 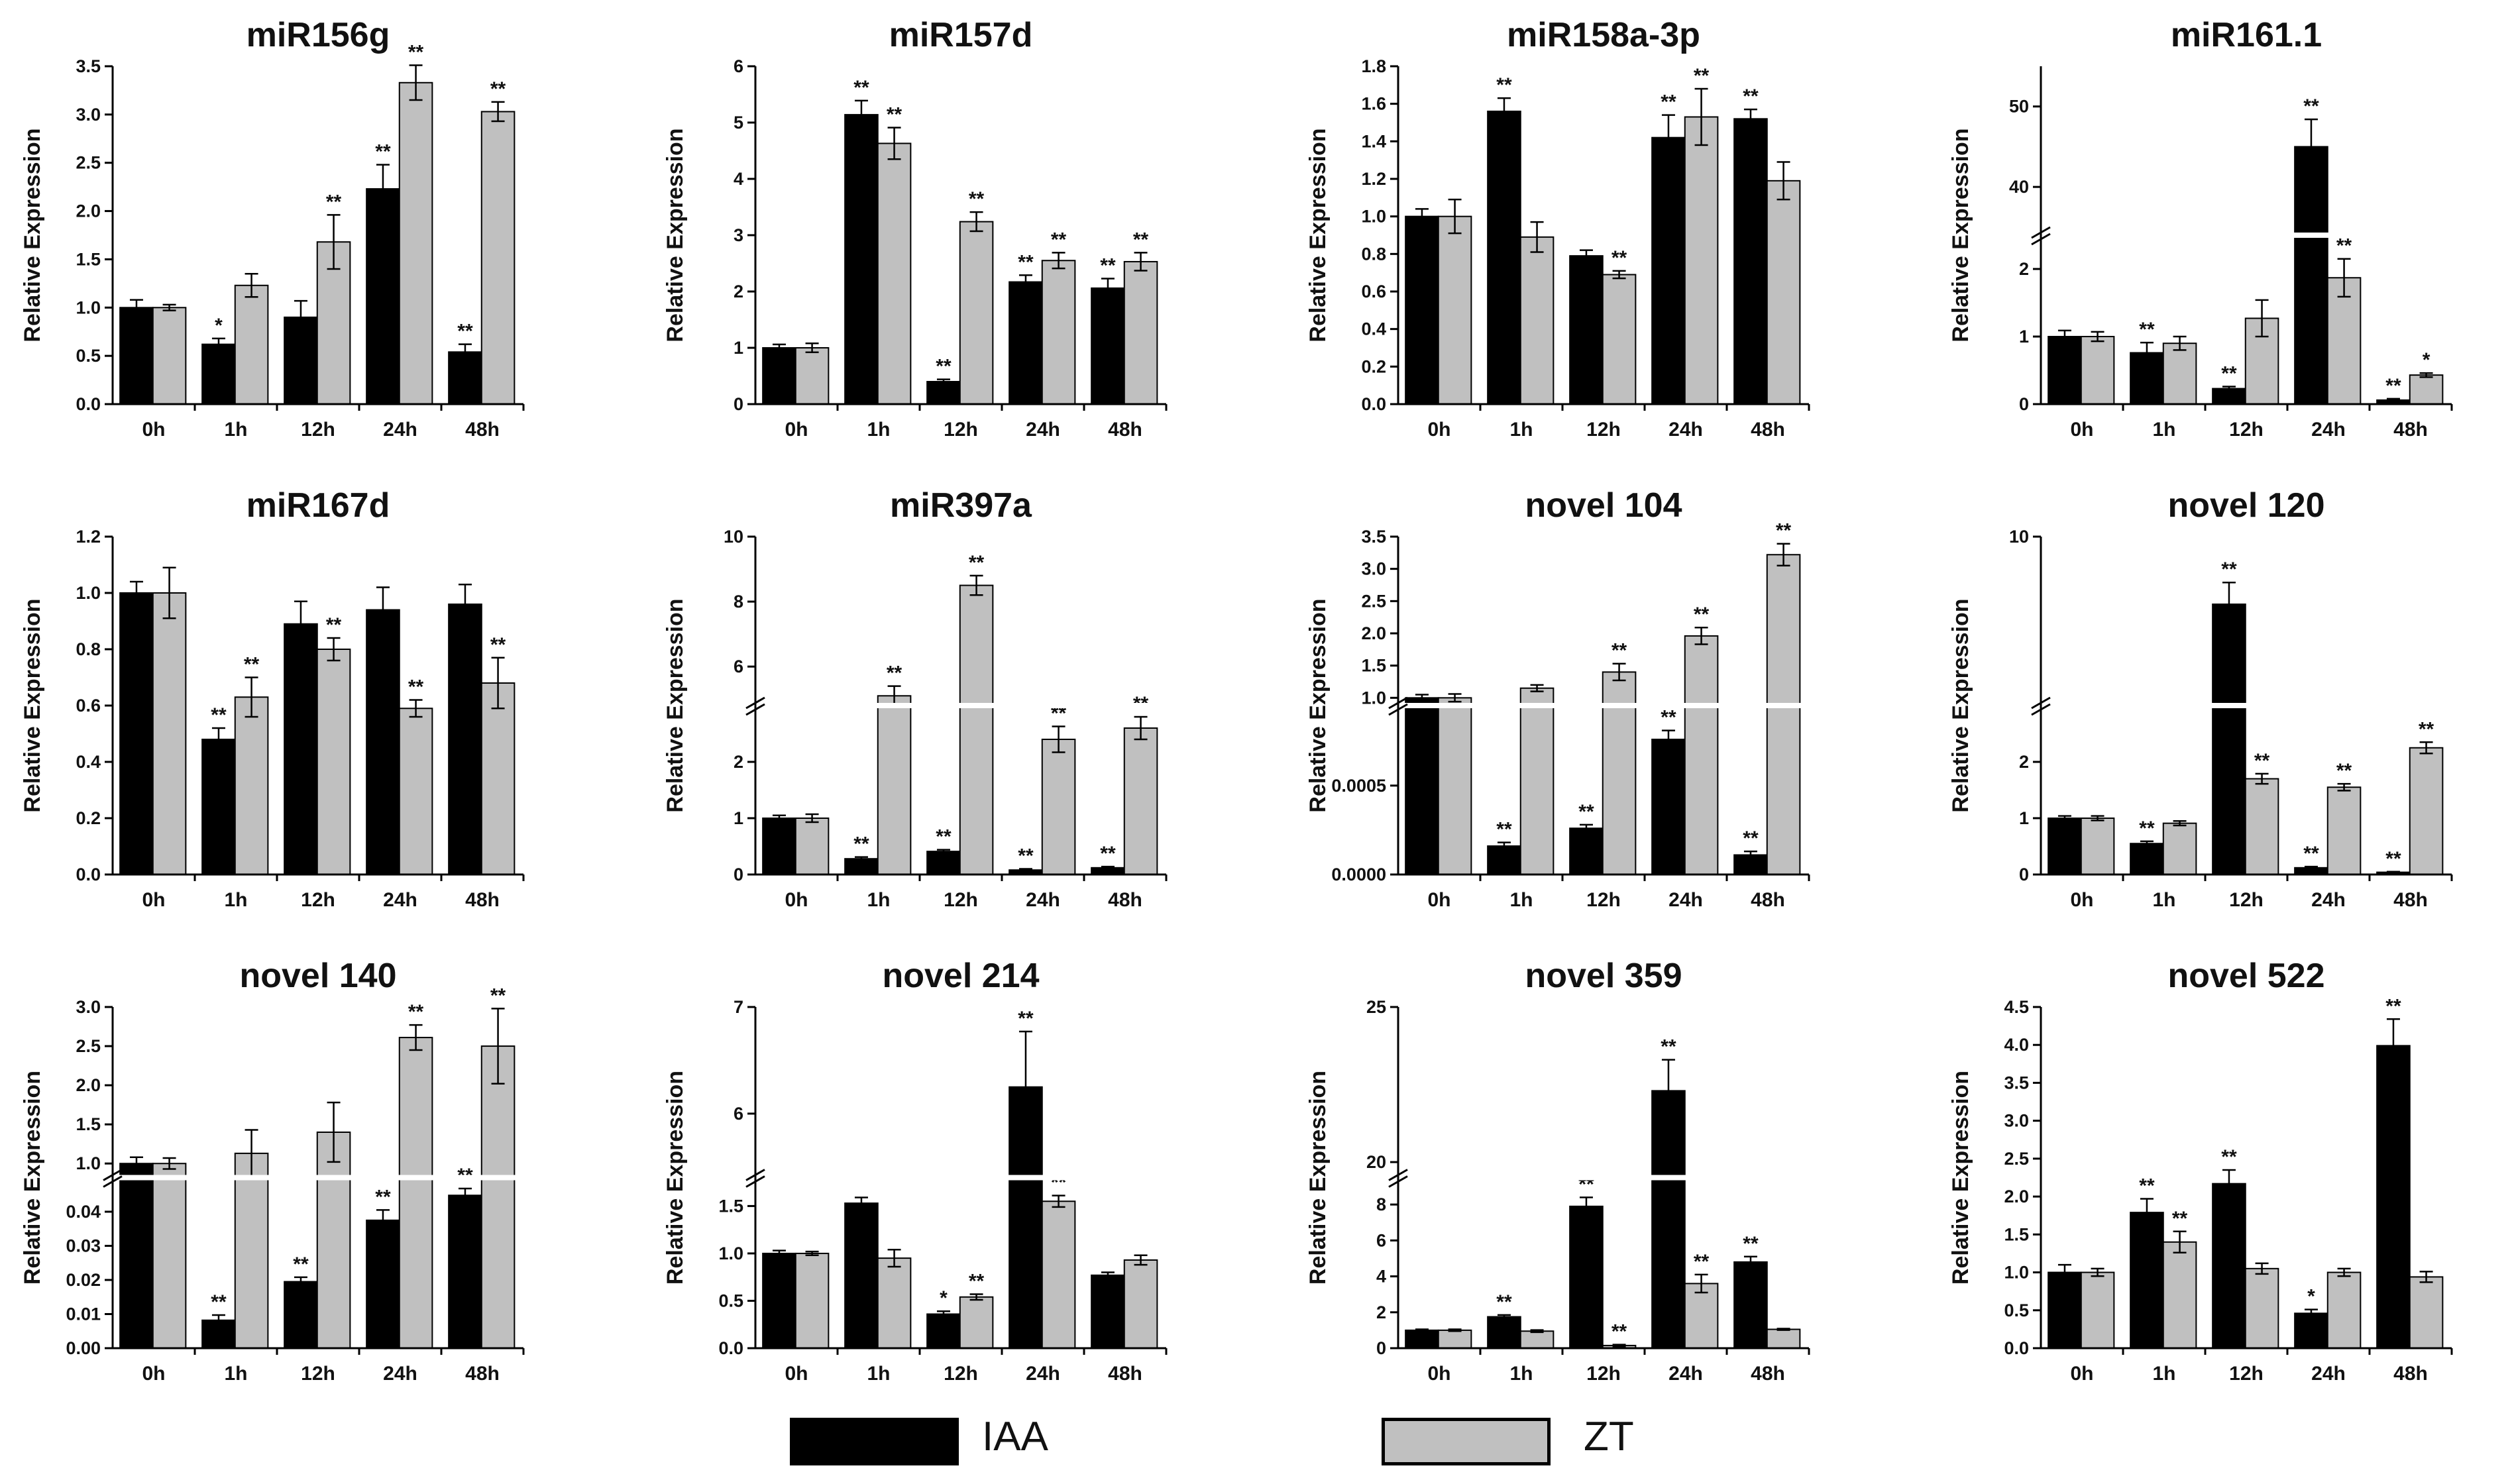 I want to click on bar-zt-0h, so click(x=2097, y=371).